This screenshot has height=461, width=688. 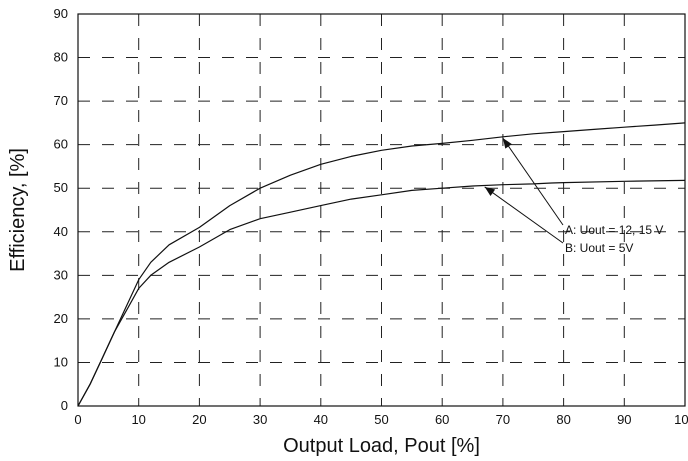 I want to click on y-tick-label-7: 70, so click(x=61, y=100).